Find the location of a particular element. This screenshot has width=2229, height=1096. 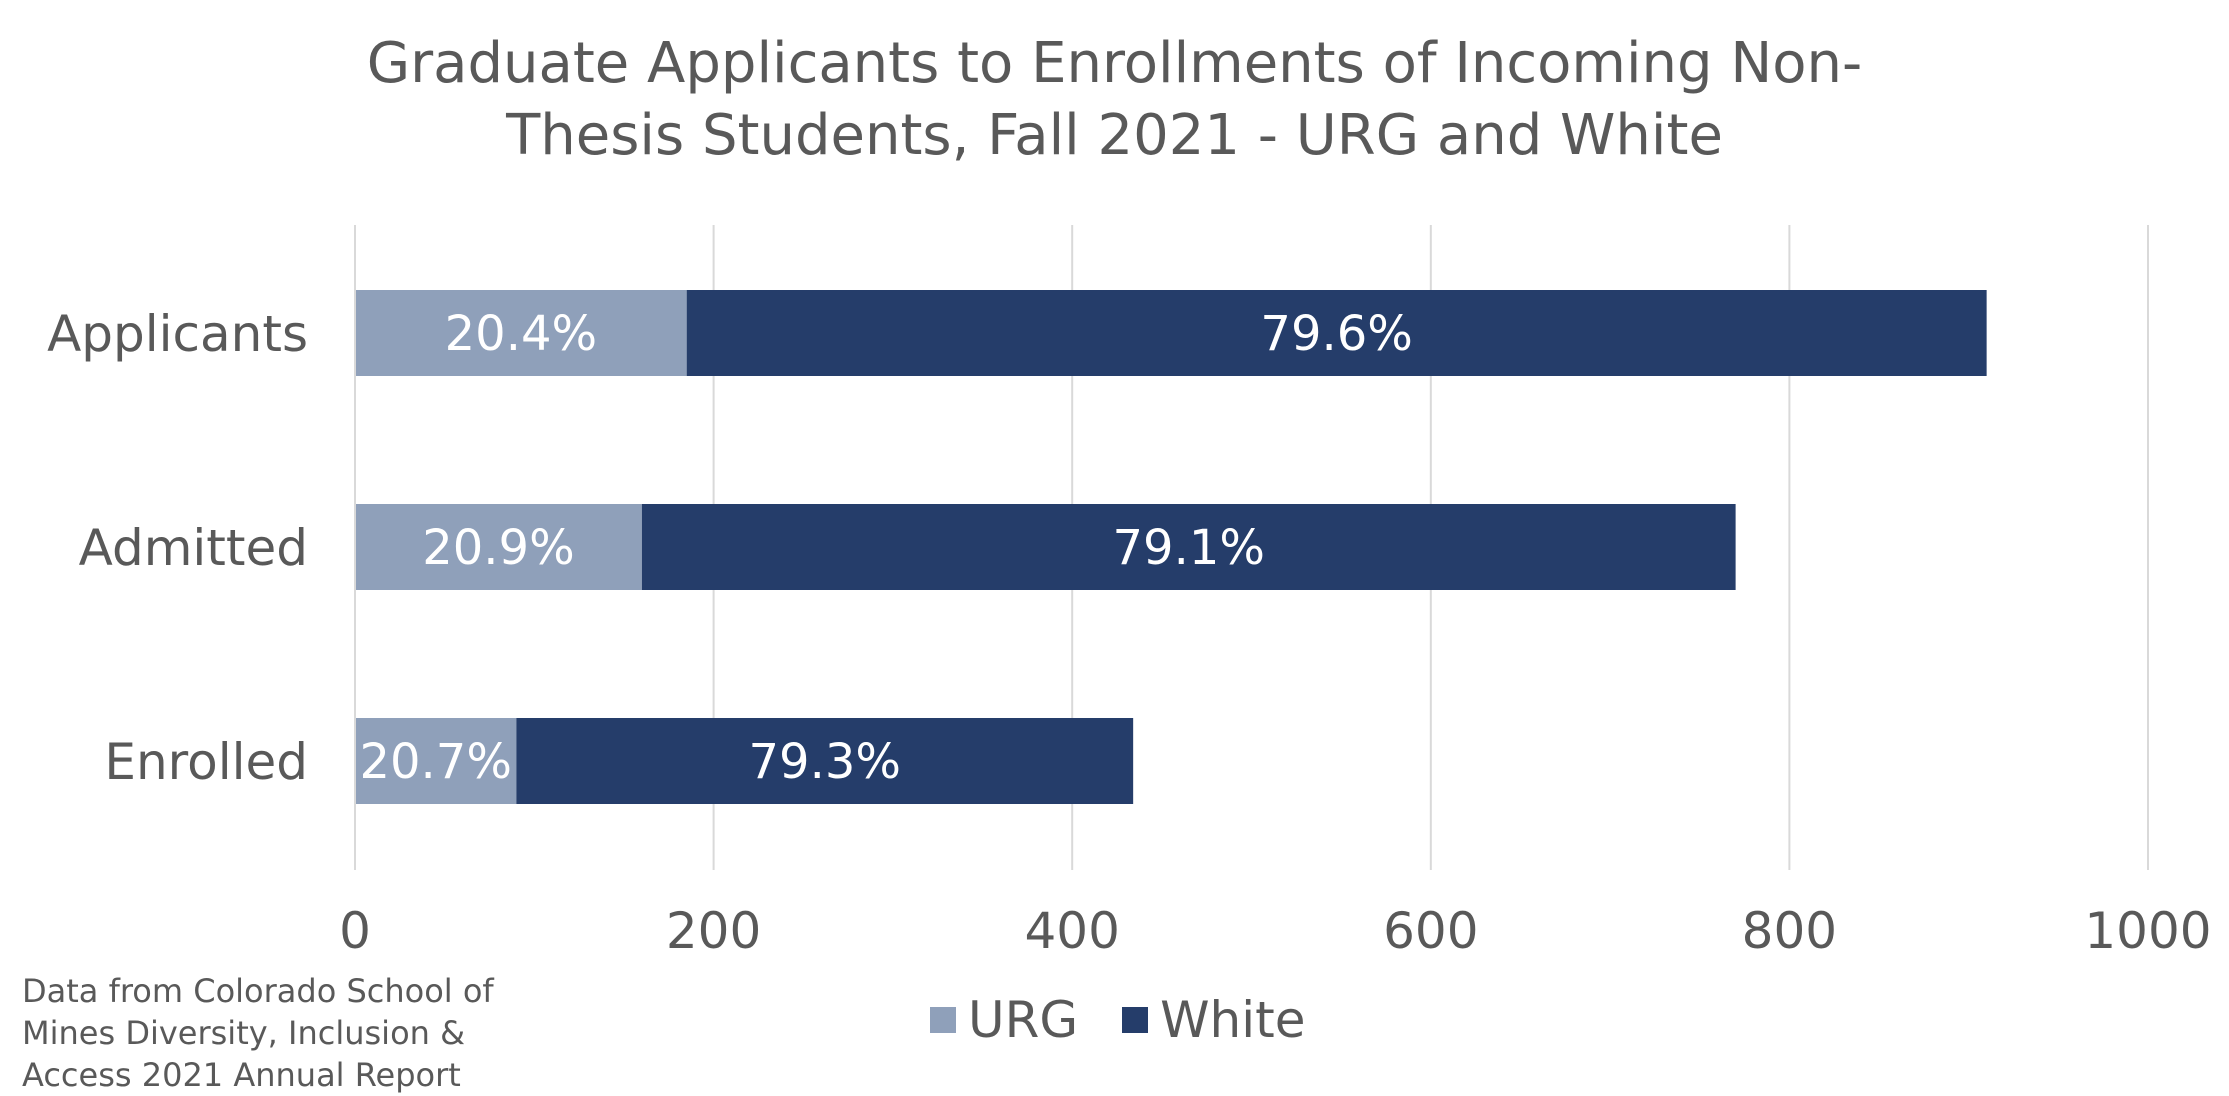

category-label-admitted: Admitted is located at coordinates (193, 548).